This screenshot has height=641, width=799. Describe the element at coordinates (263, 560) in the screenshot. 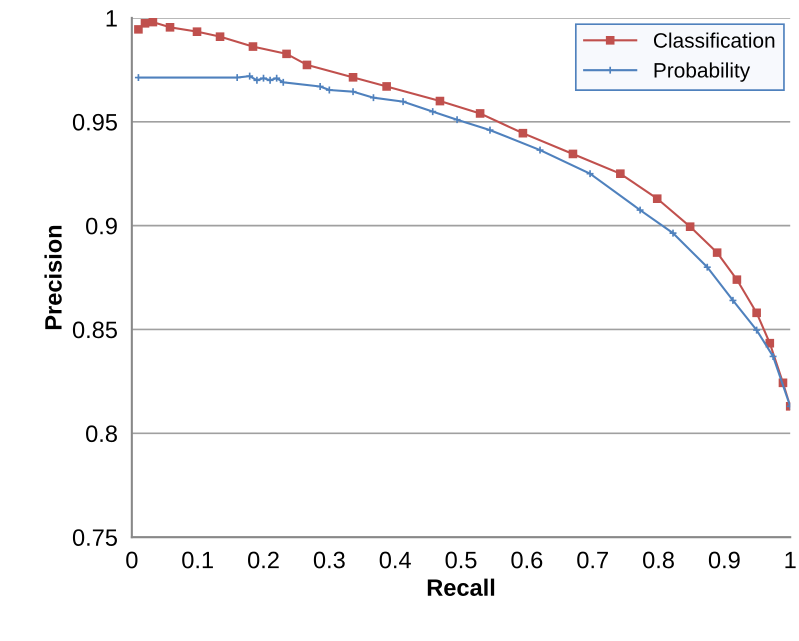

I see `x-tick-label: 0.2` at that location.